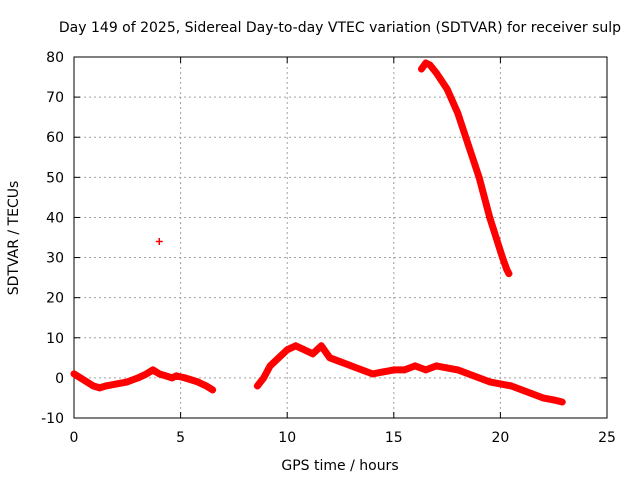 This screenshot has height=480, width=640. I want to click on series-isolated-point, so click(159, 242).